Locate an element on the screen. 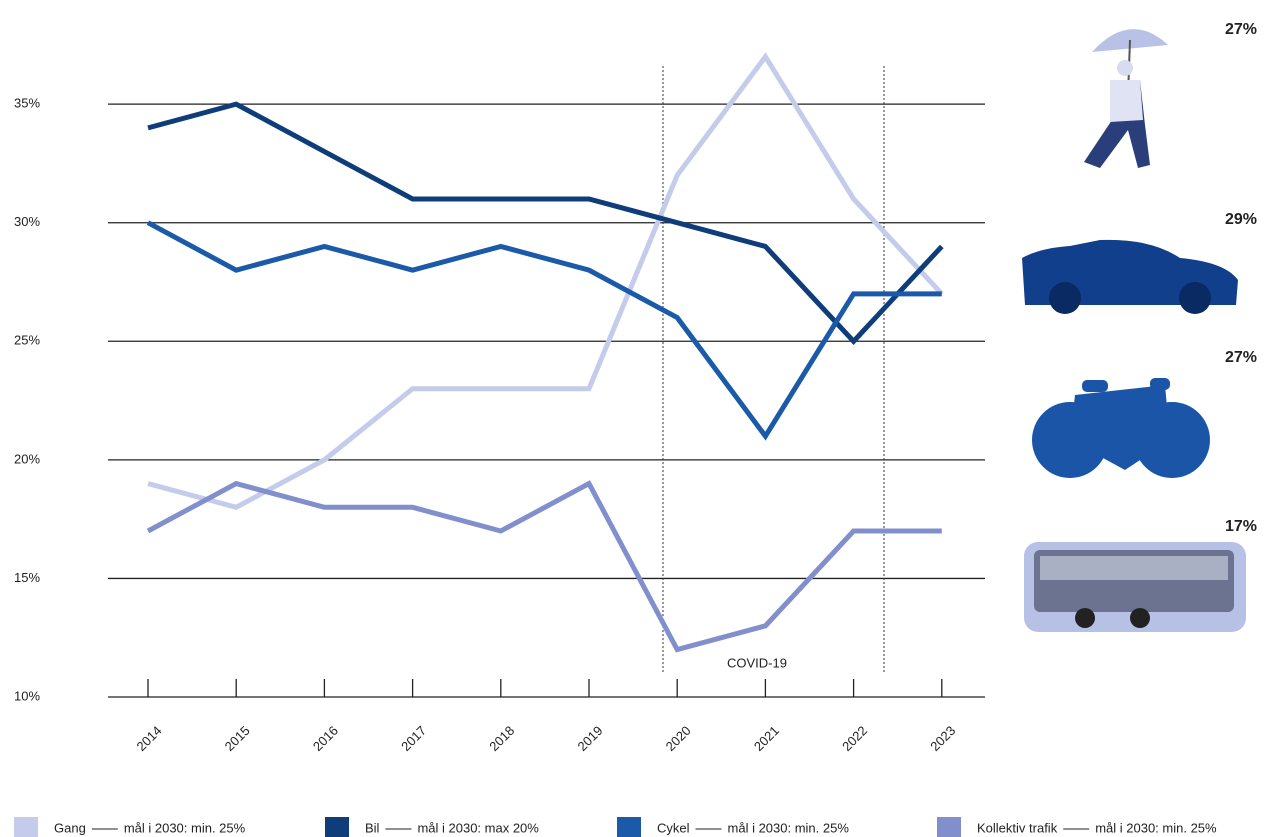 The height and width of the screenshot is (837, 1275). x-tick-label: 2020 is located at coordinates (678, 738).